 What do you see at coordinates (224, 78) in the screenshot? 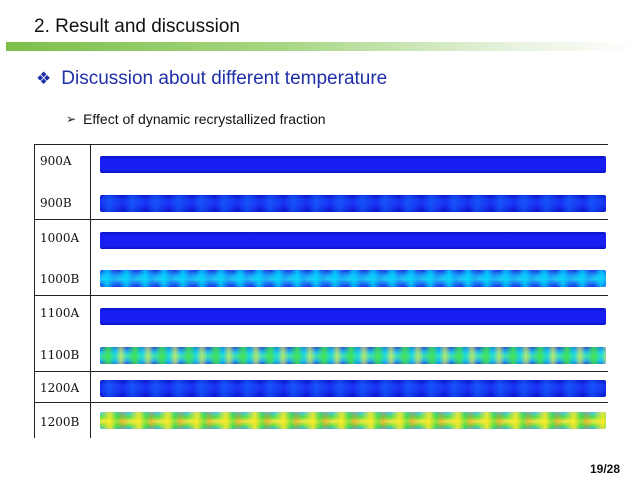
I see `section-heading-text: Discussion about different temperature` at bounding box center [224, 78].